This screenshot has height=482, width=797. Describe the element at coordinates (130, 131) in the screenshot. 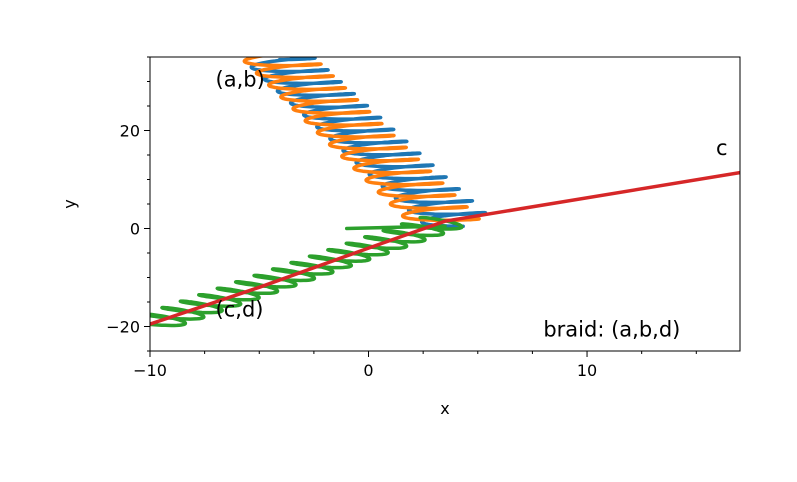

I see `y-tick-label: 20` at that location.